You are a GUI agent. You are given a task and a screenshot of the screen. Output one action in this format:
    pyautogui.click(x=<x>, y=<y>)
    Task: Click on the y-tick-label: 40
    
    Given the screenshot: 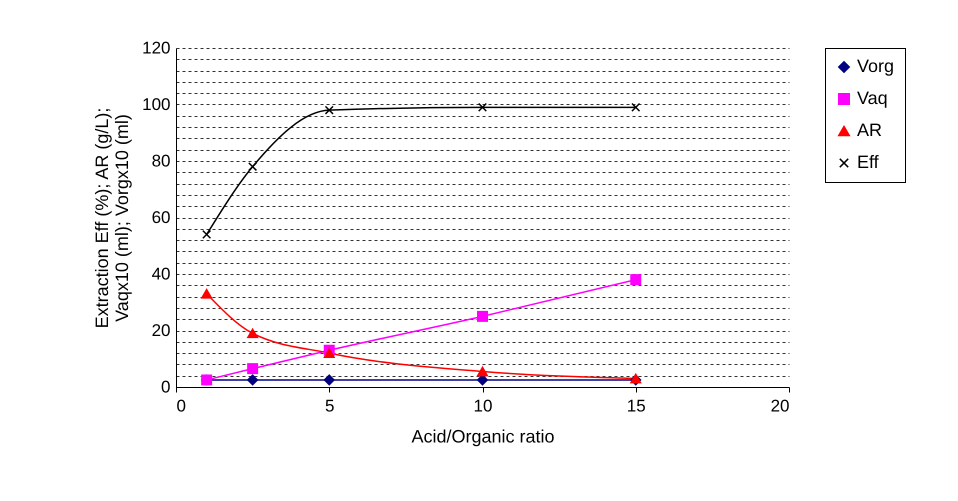 What is the action you would take?
    pyautogui.click(x=161, y=274)
    